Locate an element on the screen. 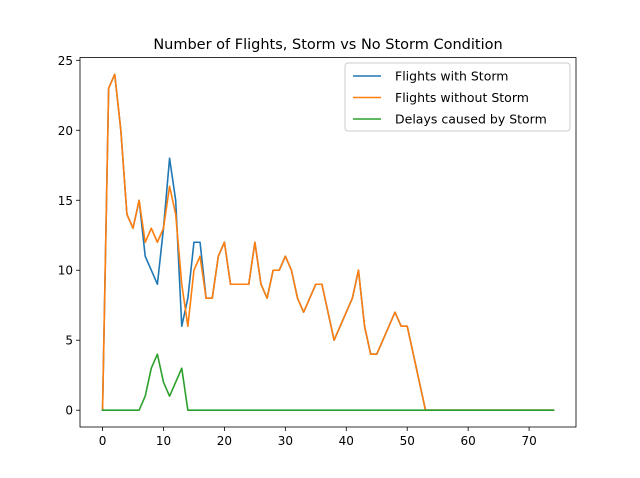 The width and height of the screenshot is (640, 478). legend-label-1: Flights without Storm is located at coordinates (462, 97).